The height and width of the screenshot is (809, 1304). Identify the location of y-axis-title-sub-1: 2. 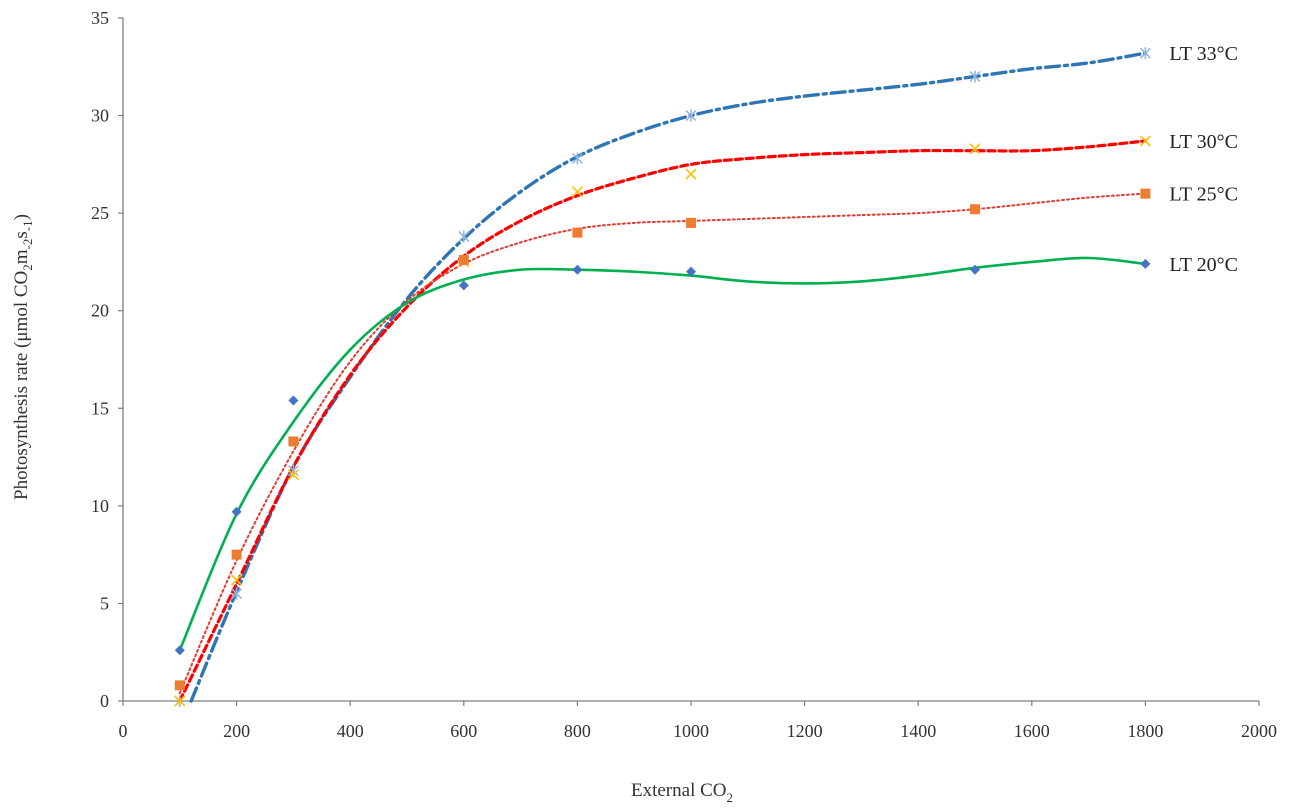
(27, 267).